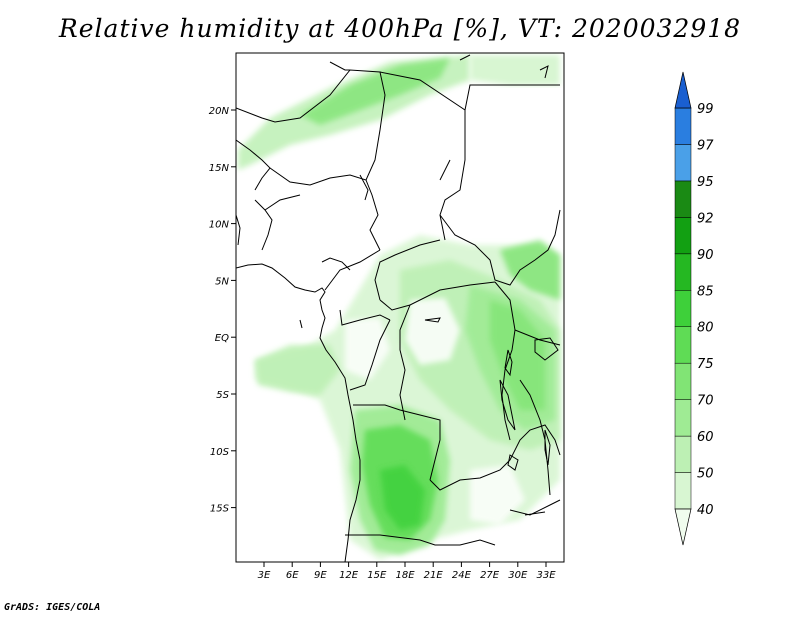  What do you see at coordinates (705, 401) in the screenshot?
I see `colorbar-label: 70` at bounding box center [705, 401].